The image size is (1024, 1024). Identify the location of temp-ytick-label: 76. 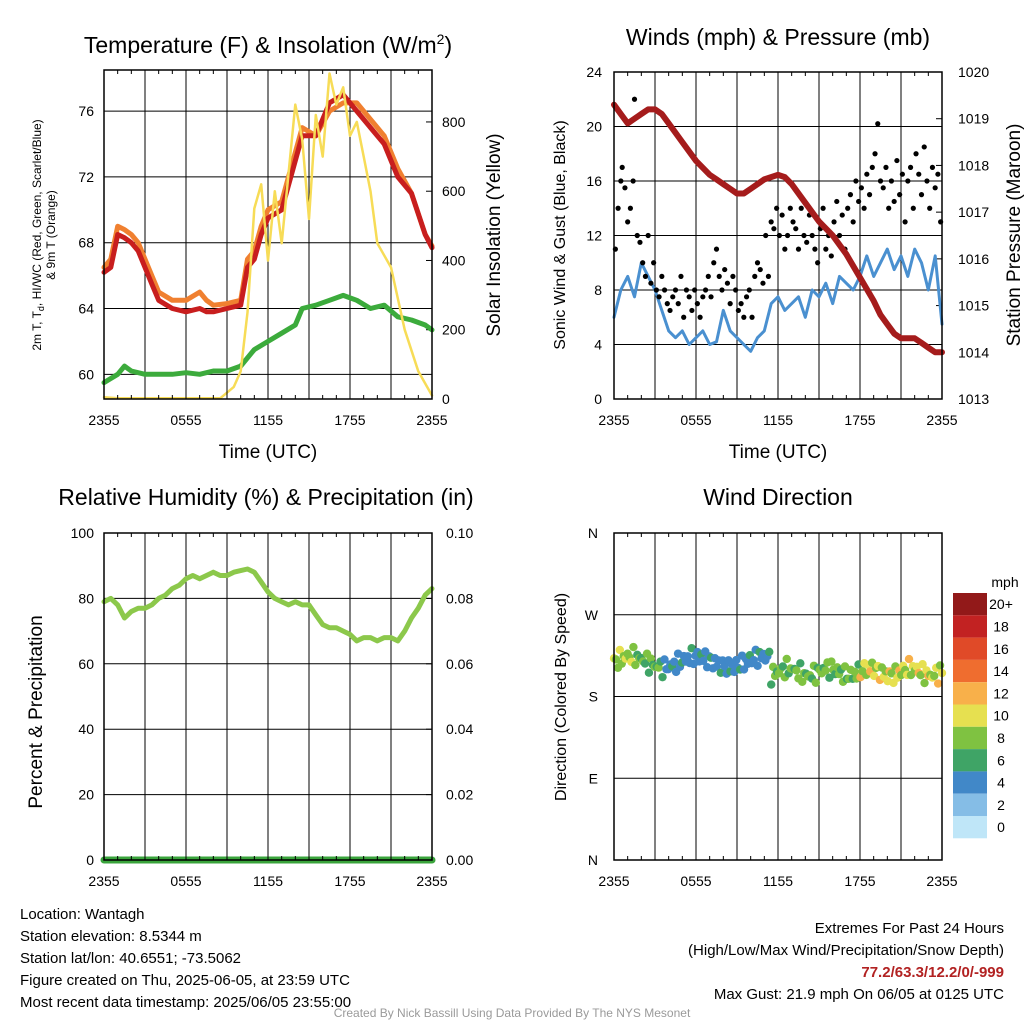
(86, 111).